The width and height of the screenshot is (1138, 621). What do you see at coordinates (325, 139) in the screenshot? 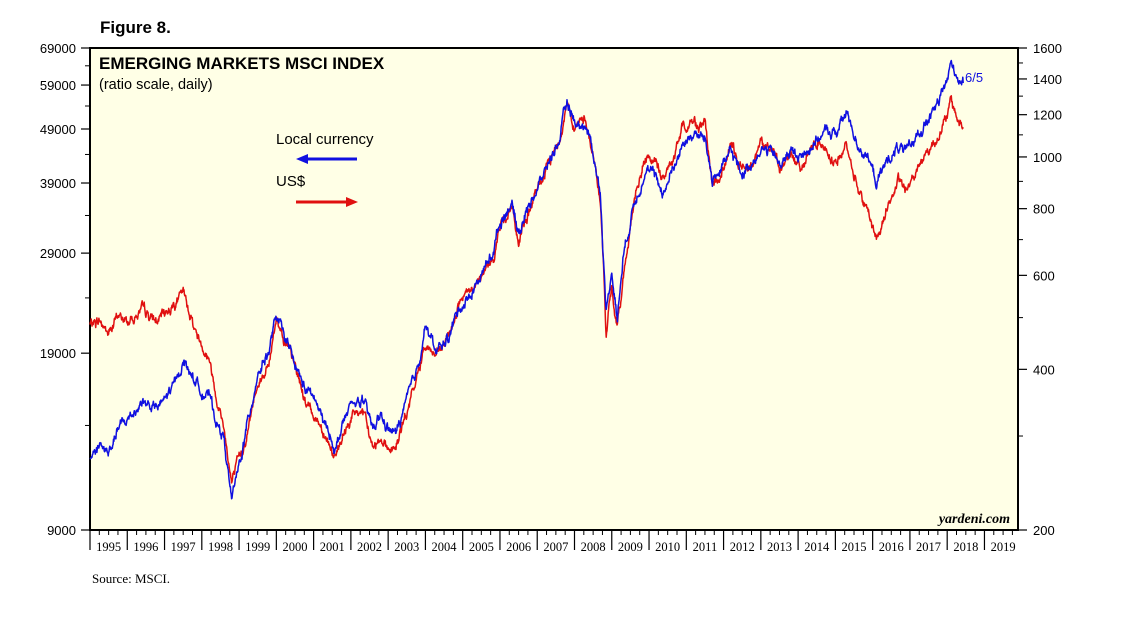
I see `legend-label-local-currency: Local currency` at bounding box center [325, 139].